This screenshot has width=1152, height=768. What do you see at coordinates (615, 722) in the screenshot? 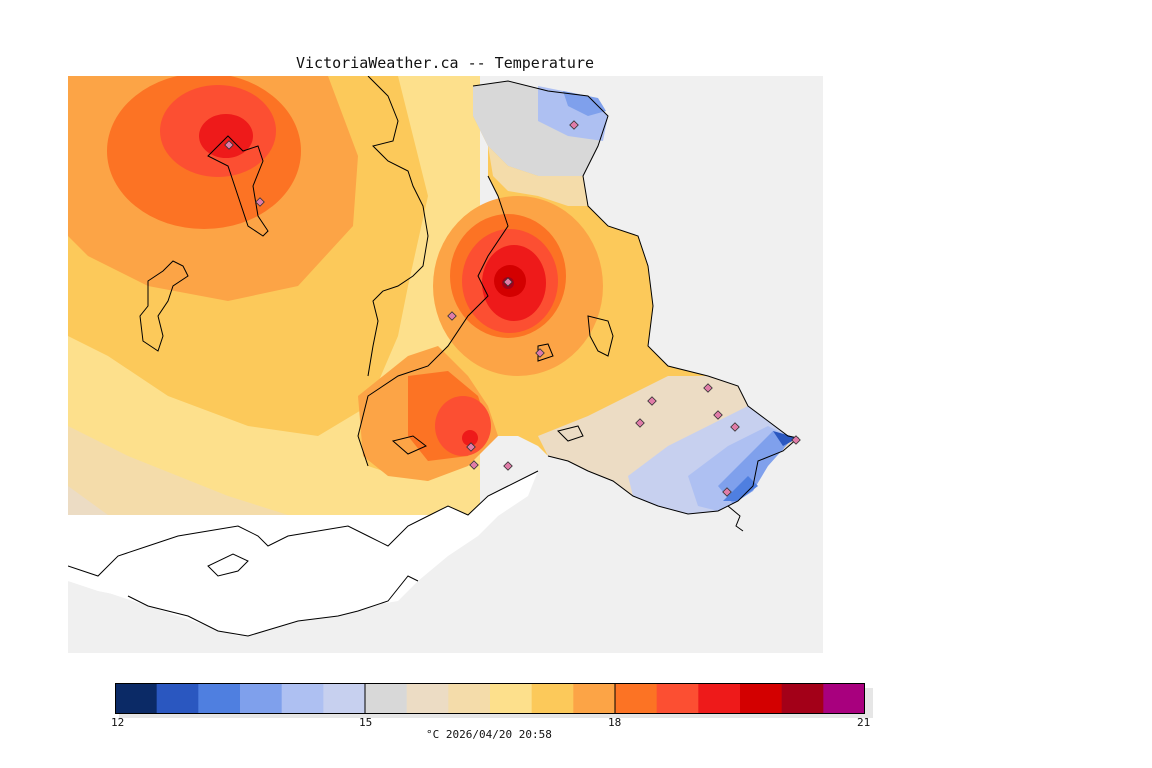
I see `colorbar-tick-label: 18` at bounding box center [615, 722].